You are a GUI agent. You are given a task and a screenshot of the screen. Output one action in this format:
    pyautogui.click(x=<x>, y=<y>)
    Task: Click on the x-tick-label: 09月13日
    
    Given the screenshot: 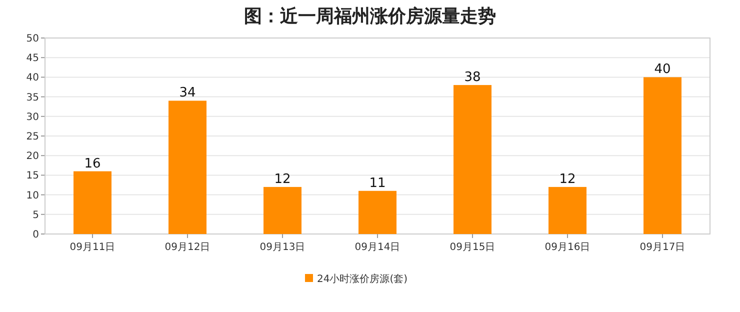 What is the action you would take?
    pyautogui.click(x=283, y=247)
    